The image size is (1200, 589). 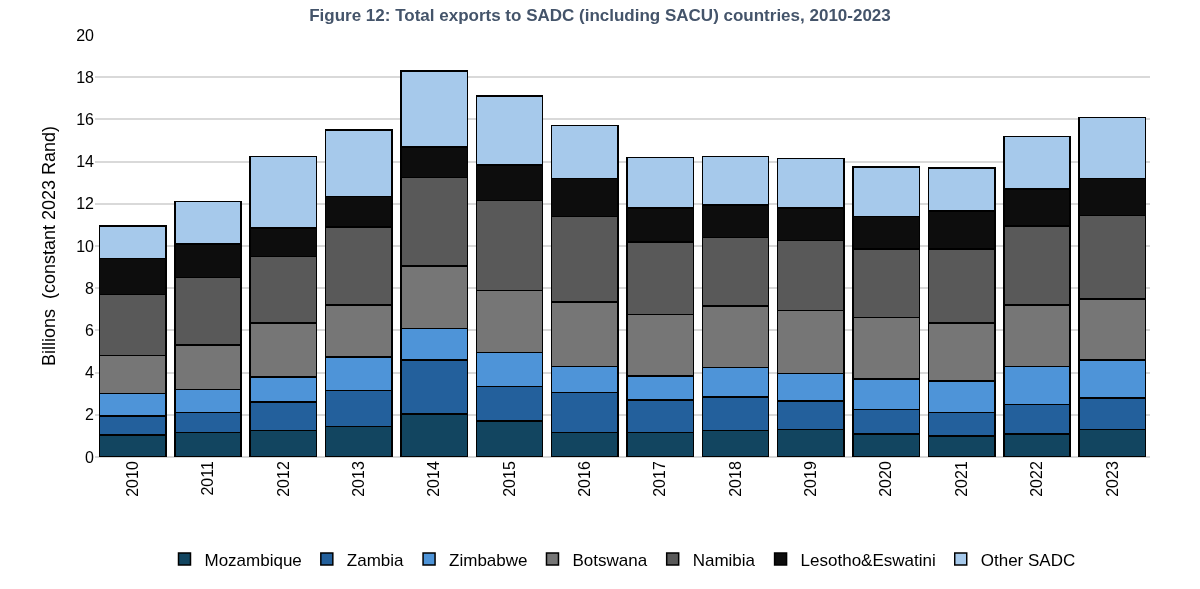 I want to click on y-tick-label: 8, so click(x=90, y=288).